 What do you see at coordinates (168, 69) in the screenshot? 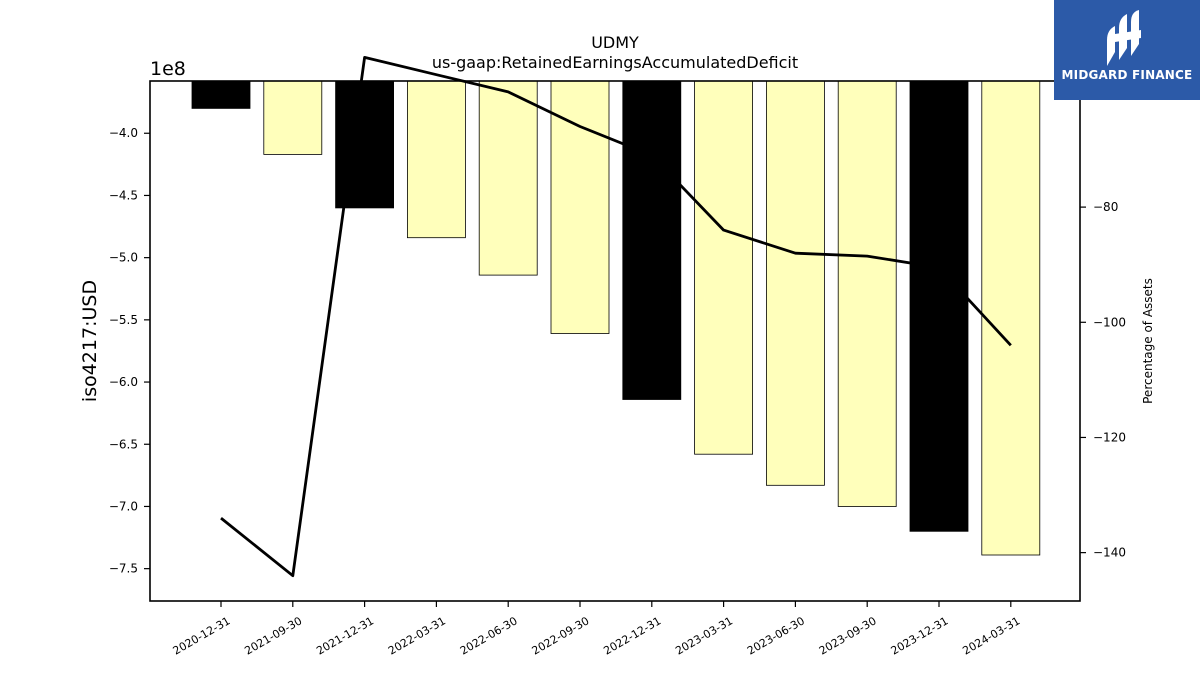
I see `y-offset-label: 1e8` at bounding box center [168, 69].